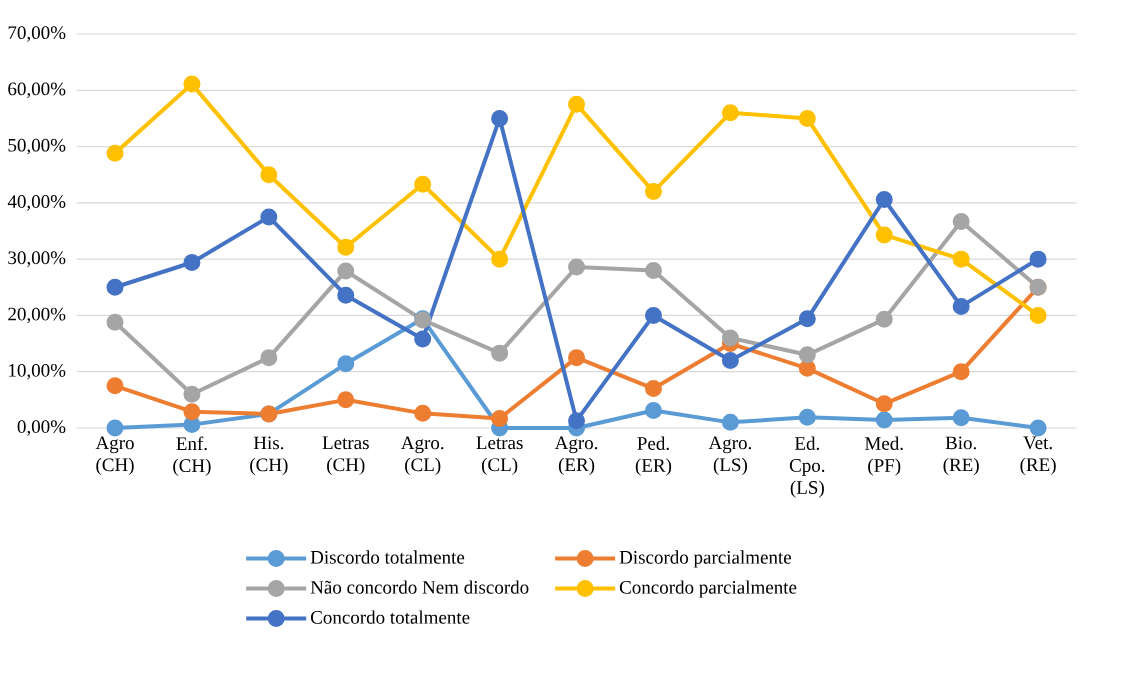 The height and width of the screenshot is (677, 1134). What do you see at coordinates (345, 456) in the screenshot?
I see `x-tick-label: Letras (CH)` at bounding box center [345, 456].